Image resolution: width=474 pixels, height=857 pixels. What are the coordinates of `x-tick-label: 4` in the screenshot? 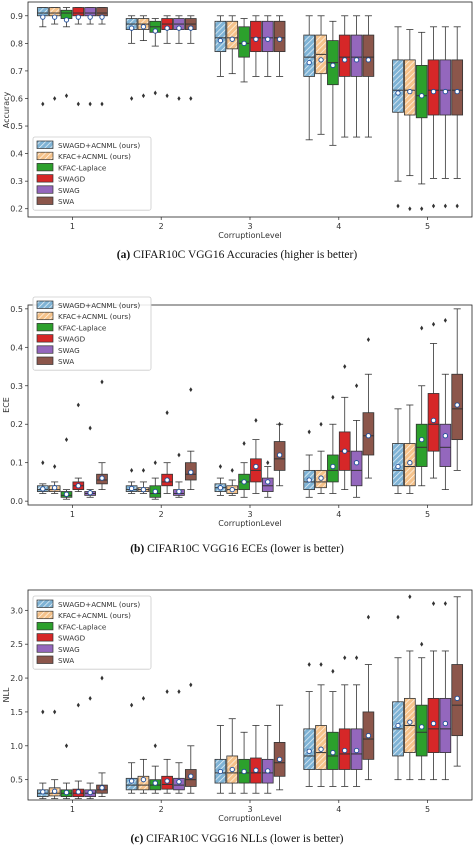 It's located at (338, 514).